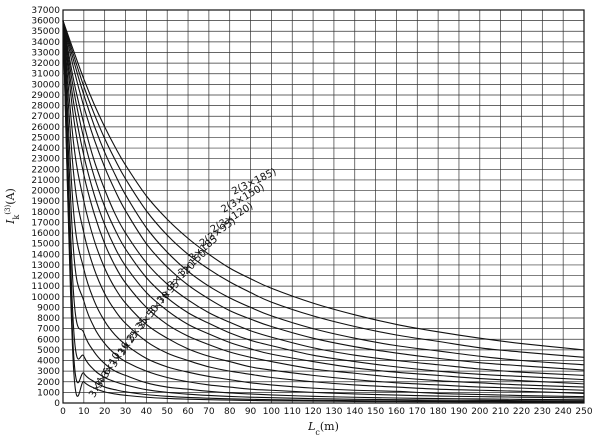 The height and width of the screenshot is (437, 600). What do you see at coordinates (48, 319) in the screenshot?
I see `y-tick-label: 8000` at bounding box center [48, 319].